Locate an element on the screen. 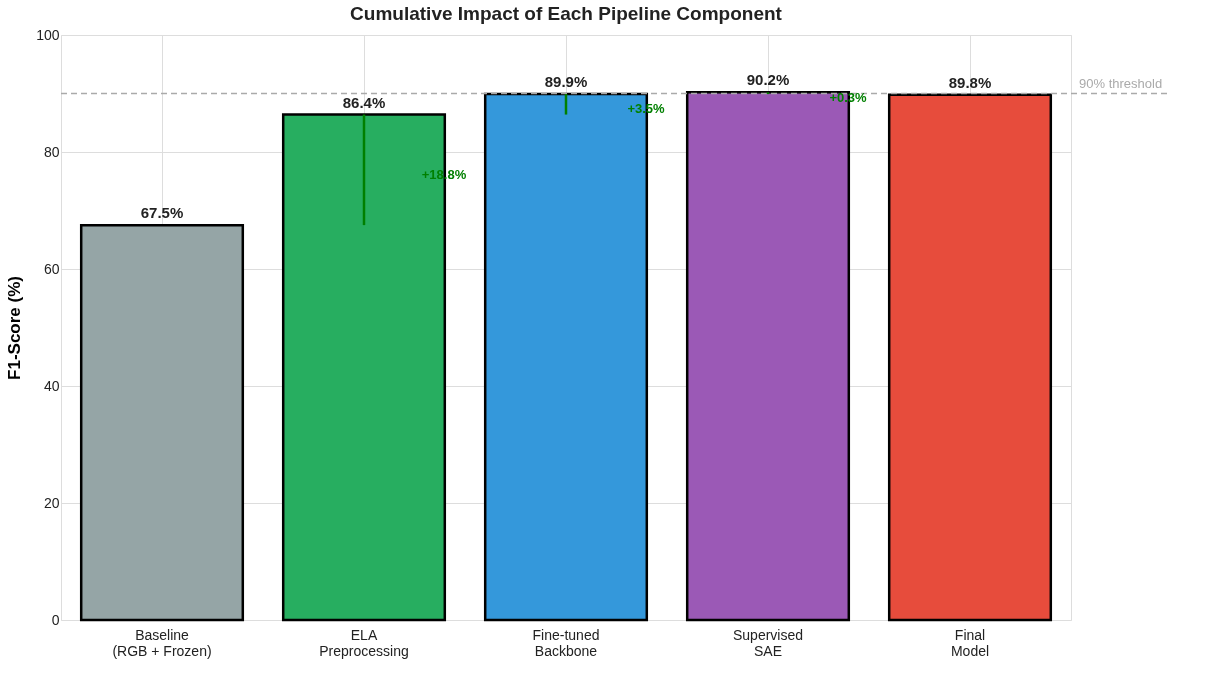  x-tick-label: ELA Preprocessing is located at coordinates (364, 642).